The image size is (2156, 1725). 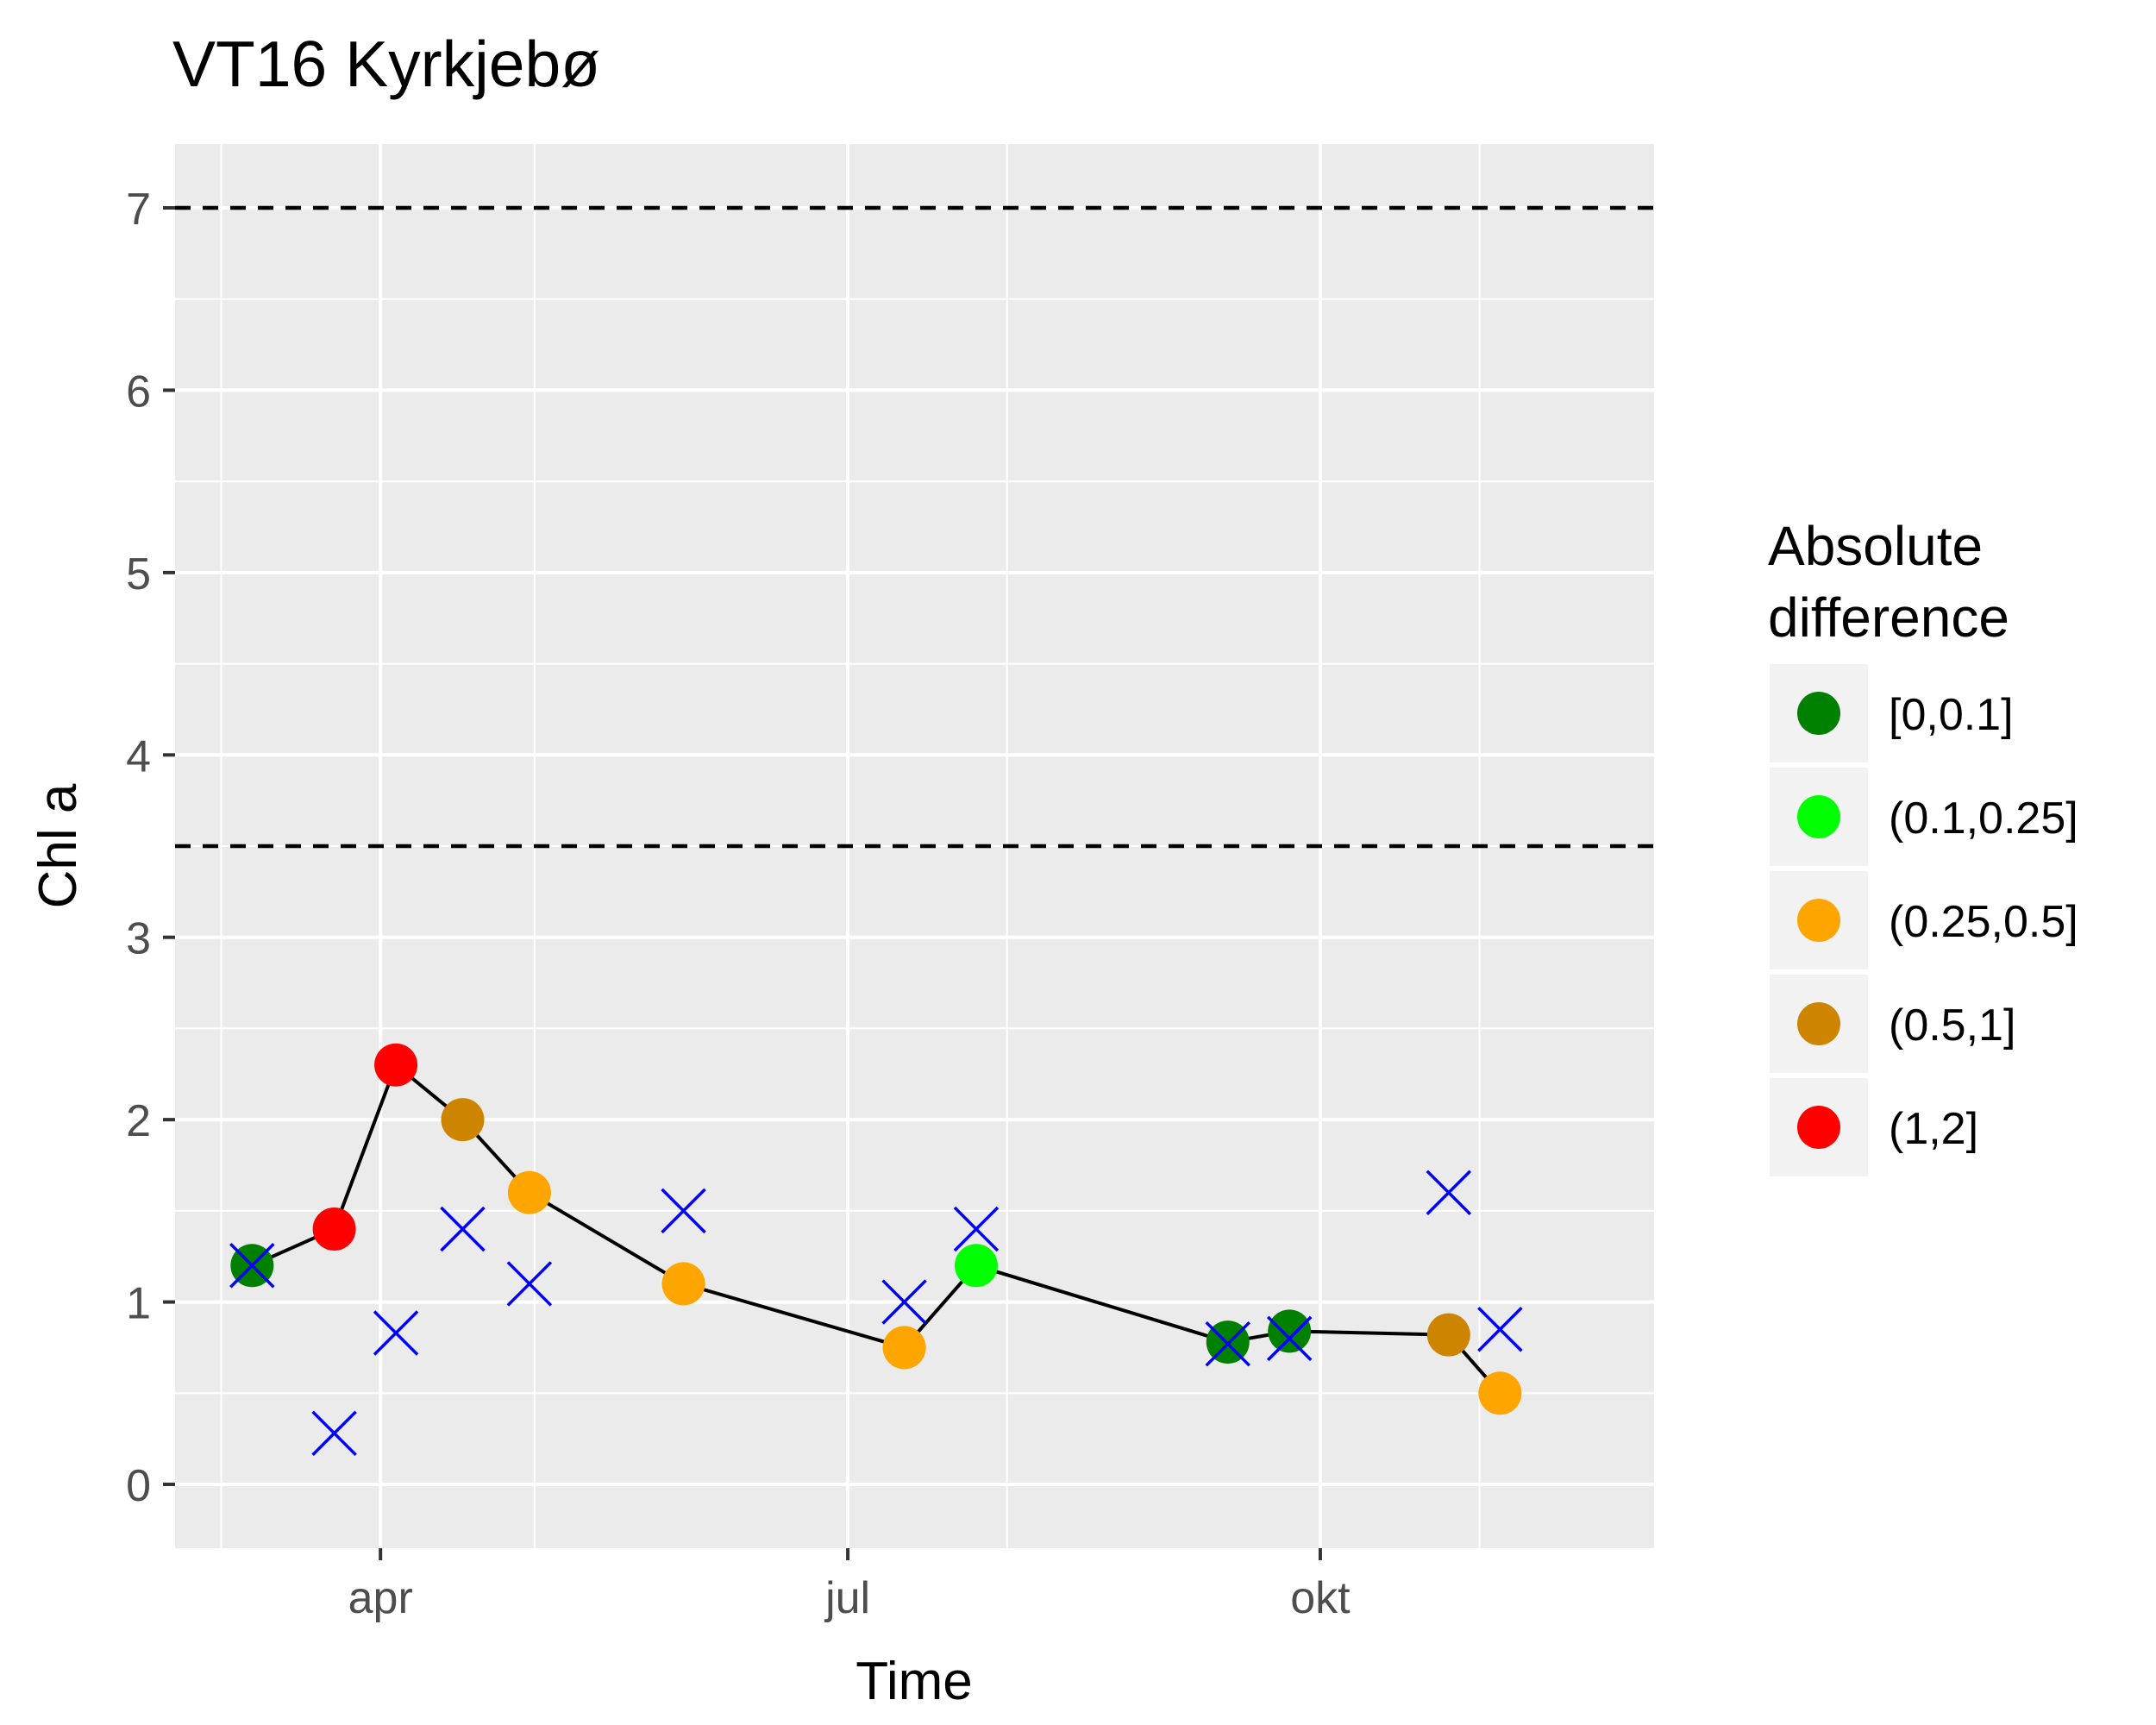 I want to click on legend-label: (0.25,0.5], so click(x=1983, y=922).